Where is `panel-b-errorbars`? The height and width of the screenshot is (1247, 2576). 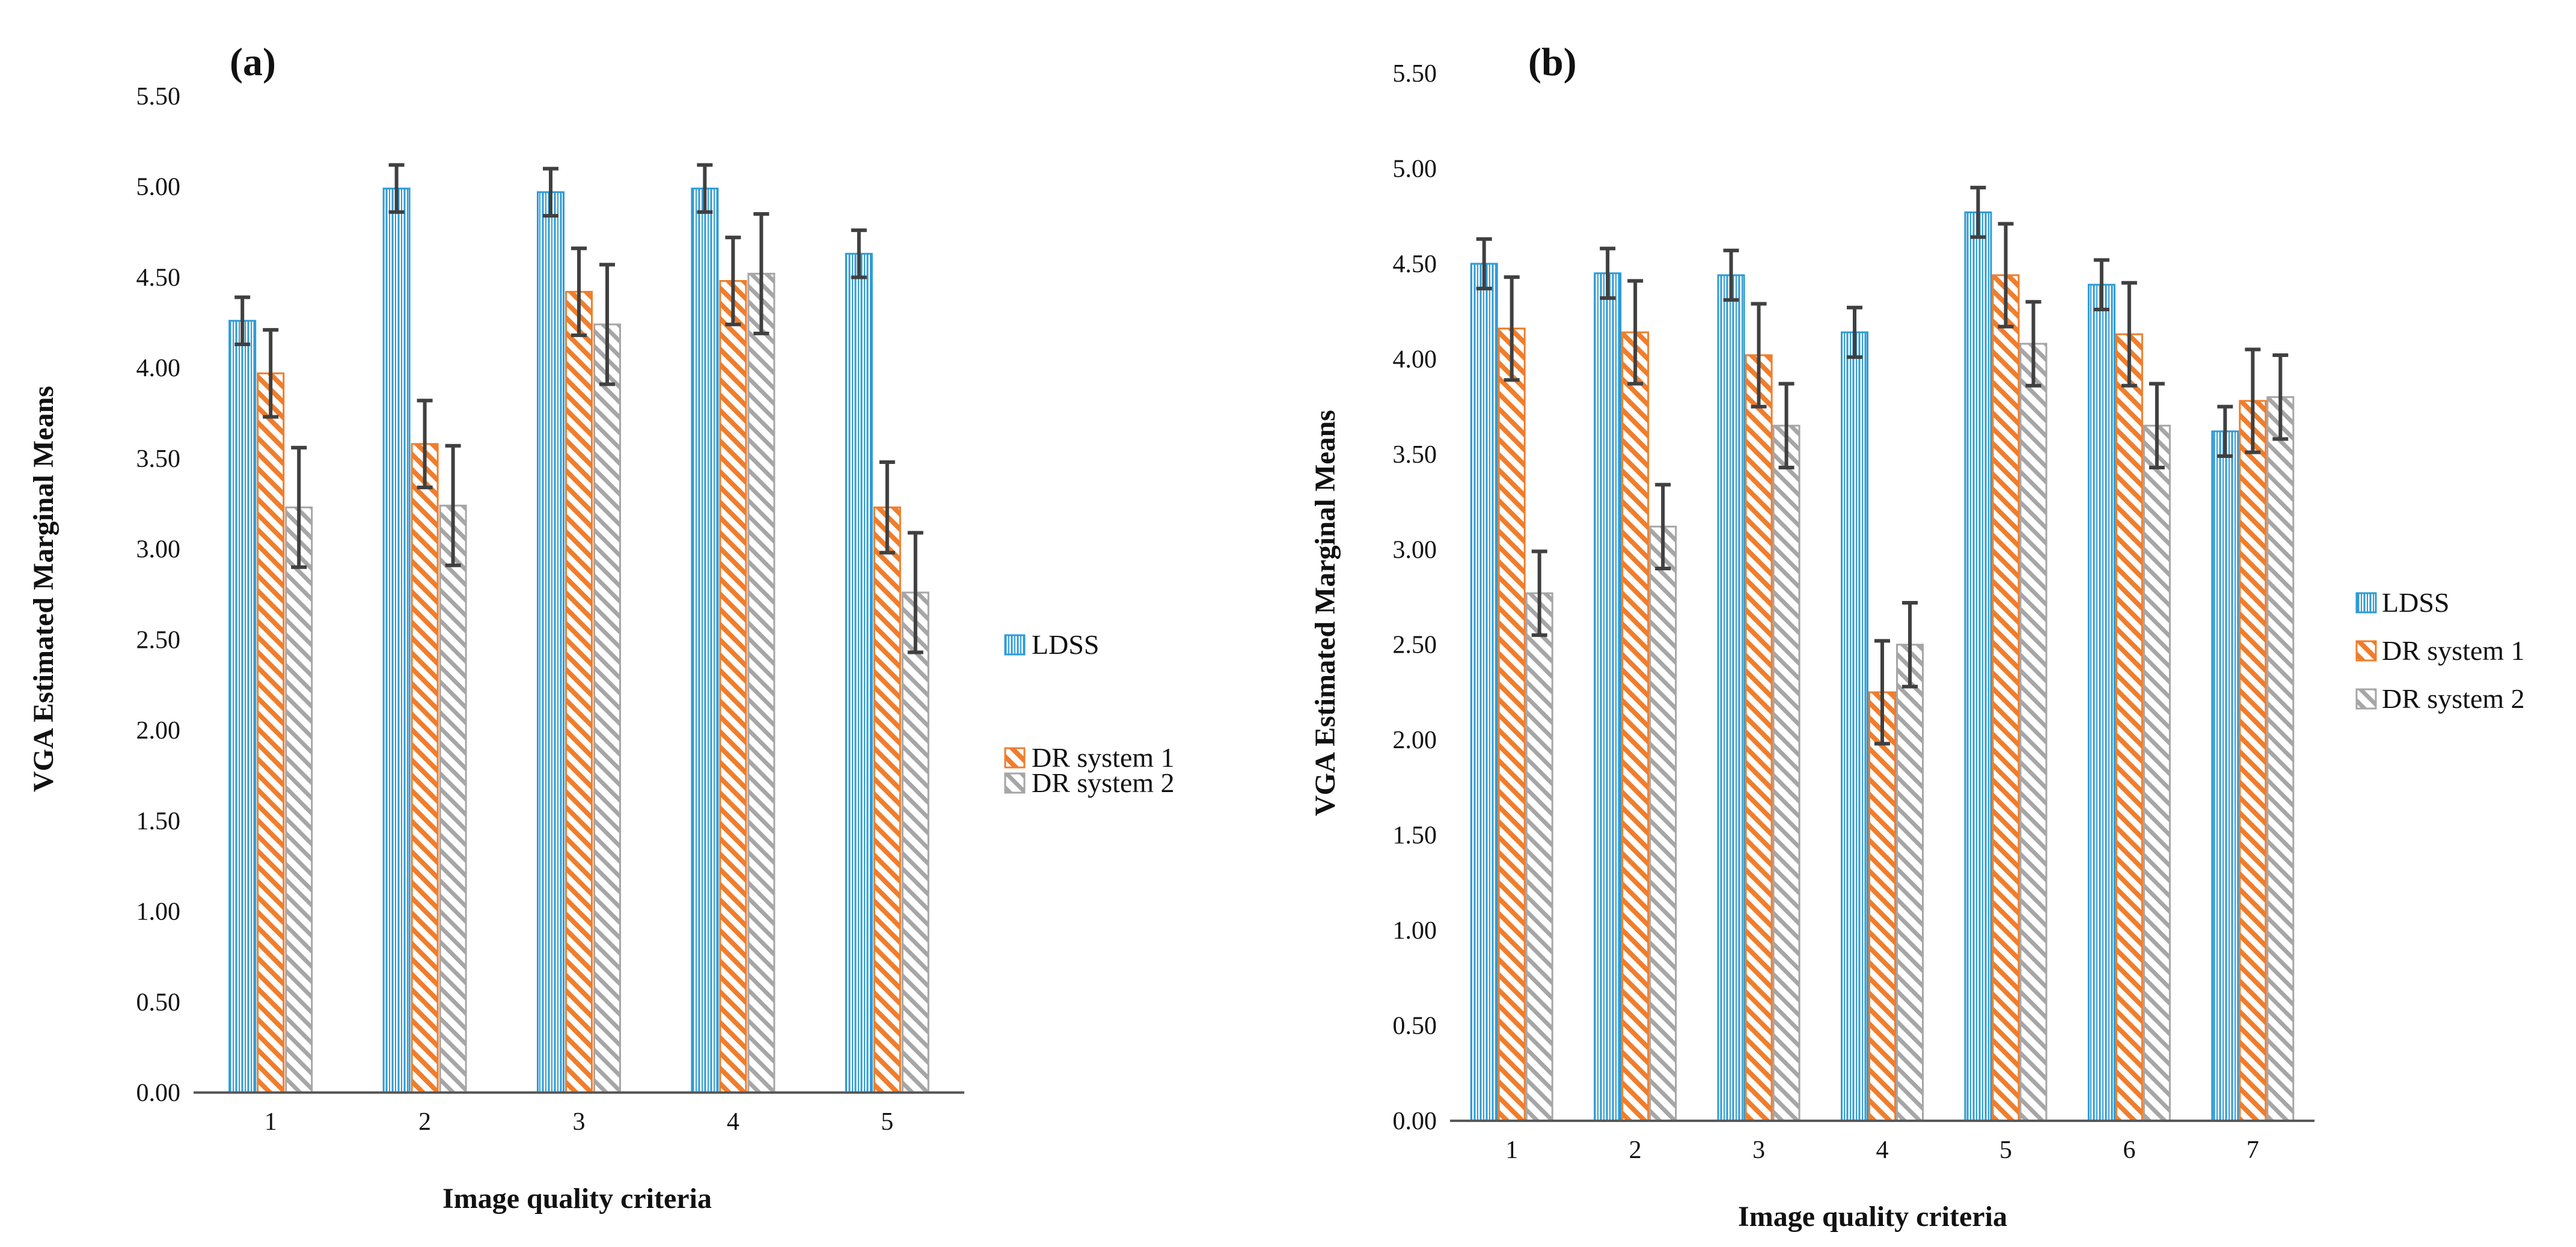 panel-b-errorbars is located at coordinates (1882, 466).